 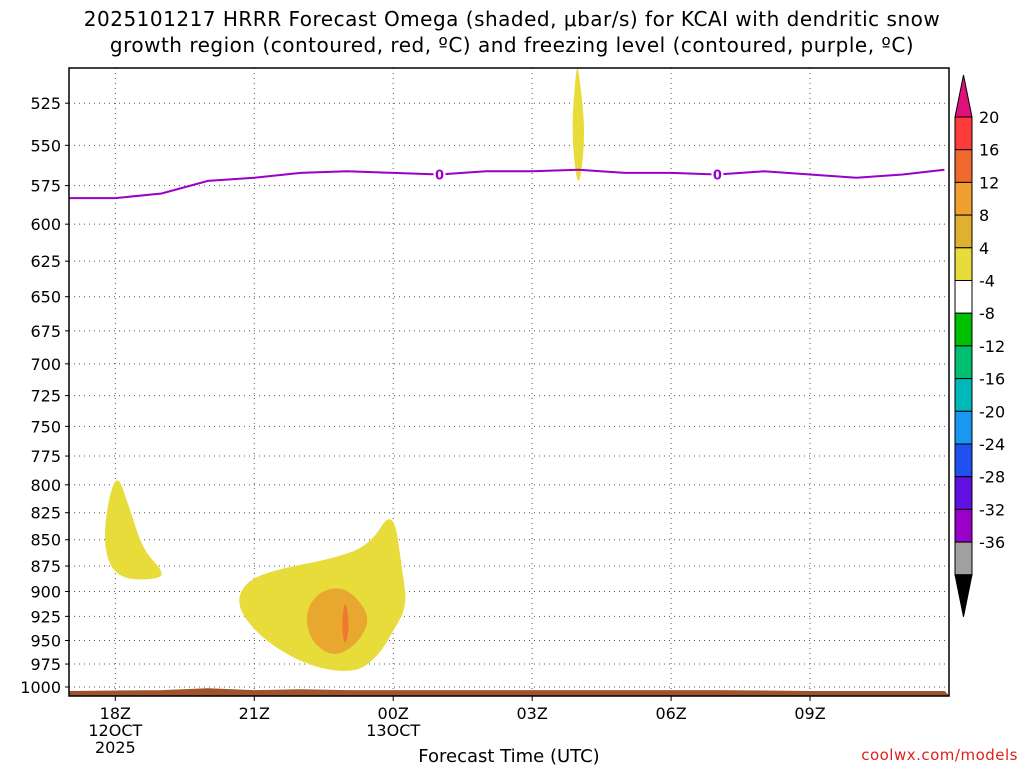 What do you see at coordinates (45, 103) in the screenshot?
I see `y-tick-label: 525` at bounding box center [45, 103].